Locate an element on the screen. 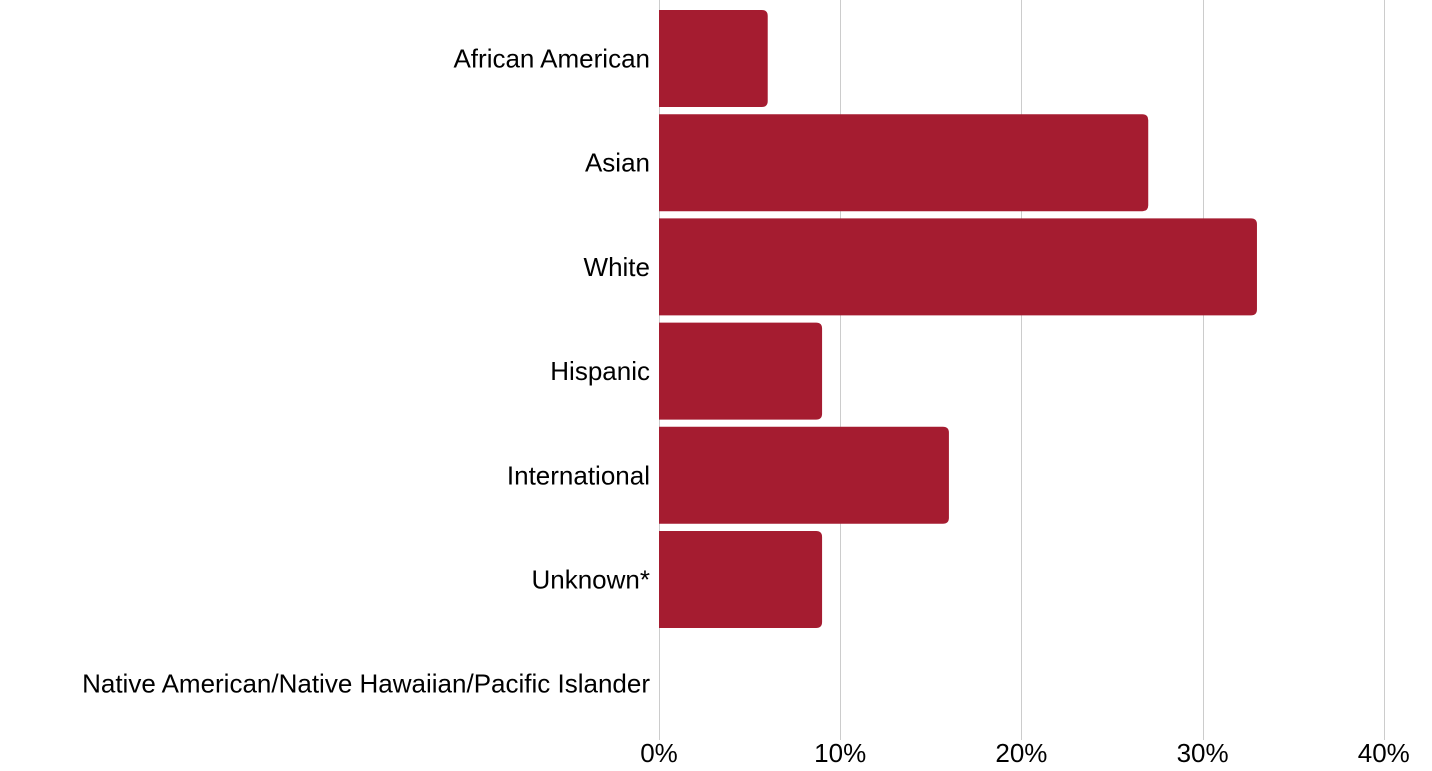 This screenshot has height=771, width=1432. category-label: Unknown* is located at coordinates (590, 580).